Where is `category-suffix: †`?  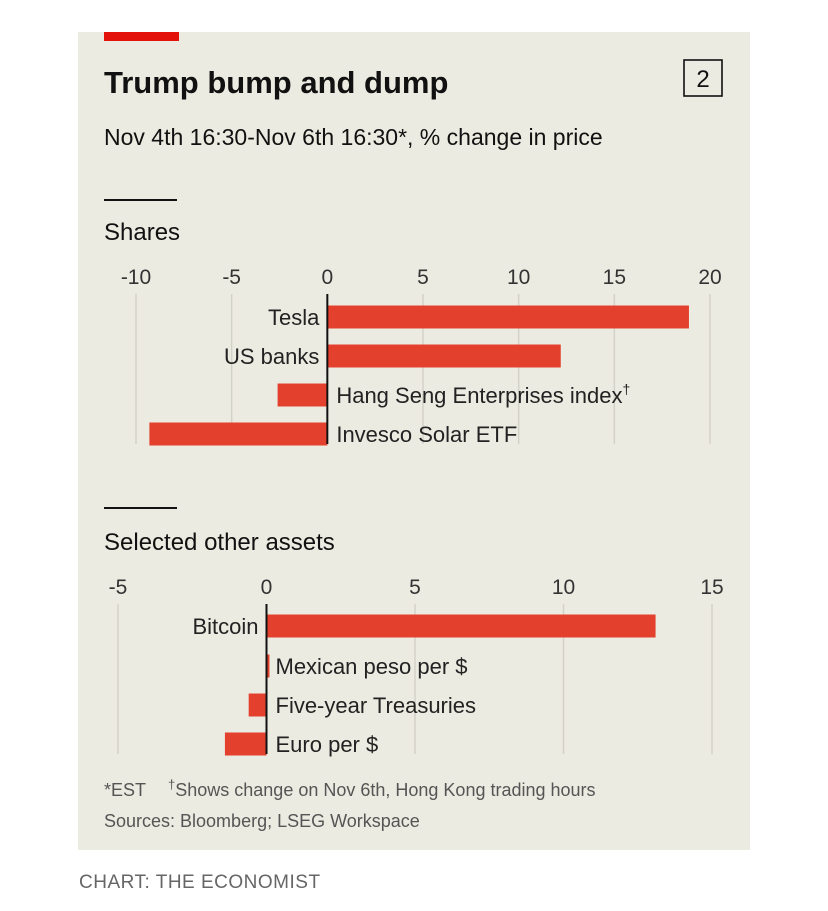
category-suffix: † is located at coordinates (627, 389).